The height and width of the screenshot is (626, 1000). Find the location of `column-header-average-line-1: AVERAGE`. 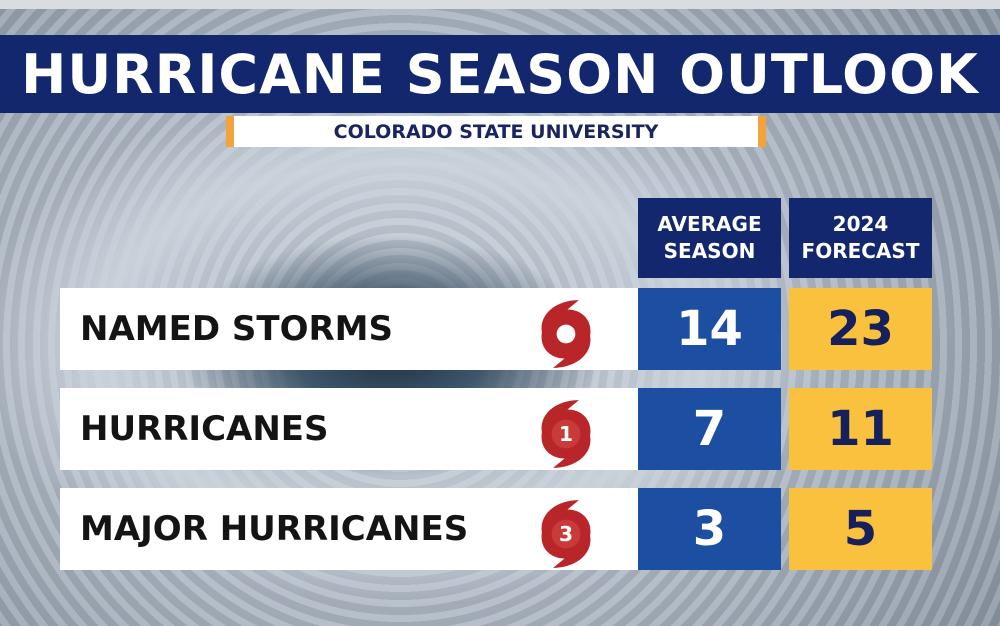

column-header-average-line-1: AVERAGE is located at coordinates (709, 224).